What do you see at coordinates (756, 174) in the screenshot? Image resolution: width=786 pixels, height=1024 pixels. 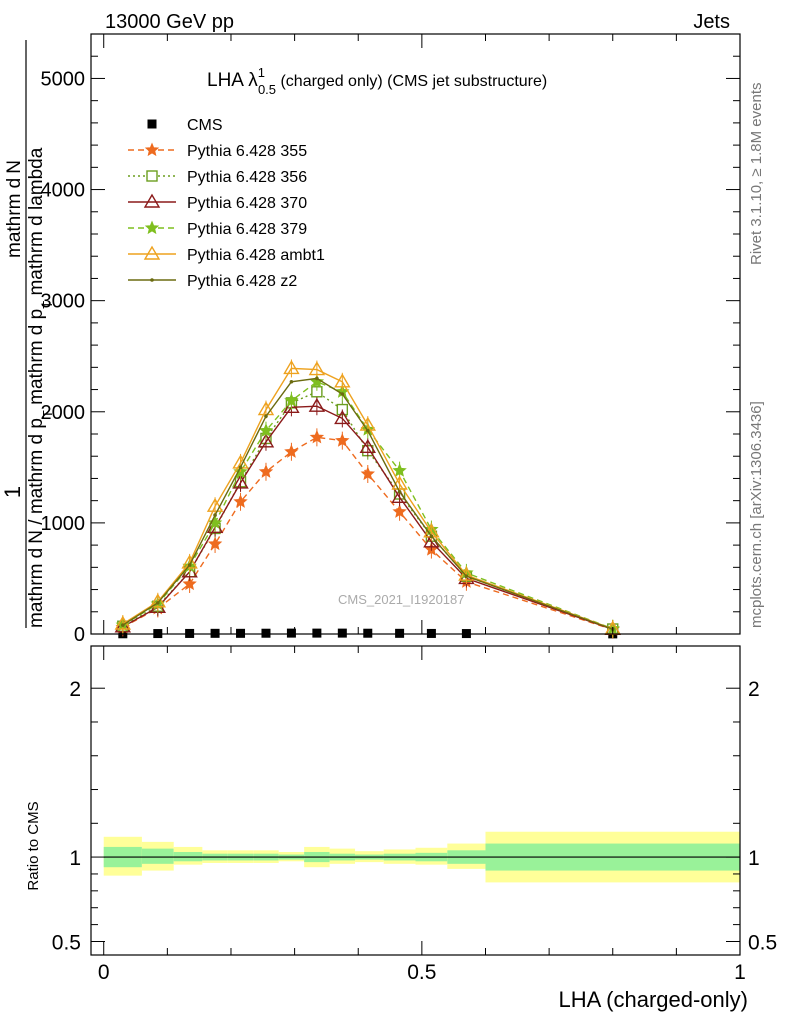 I see `rivet-label: Rivet 3.1.10, ≥ 1.8M events` at bounding box center [756, 174].